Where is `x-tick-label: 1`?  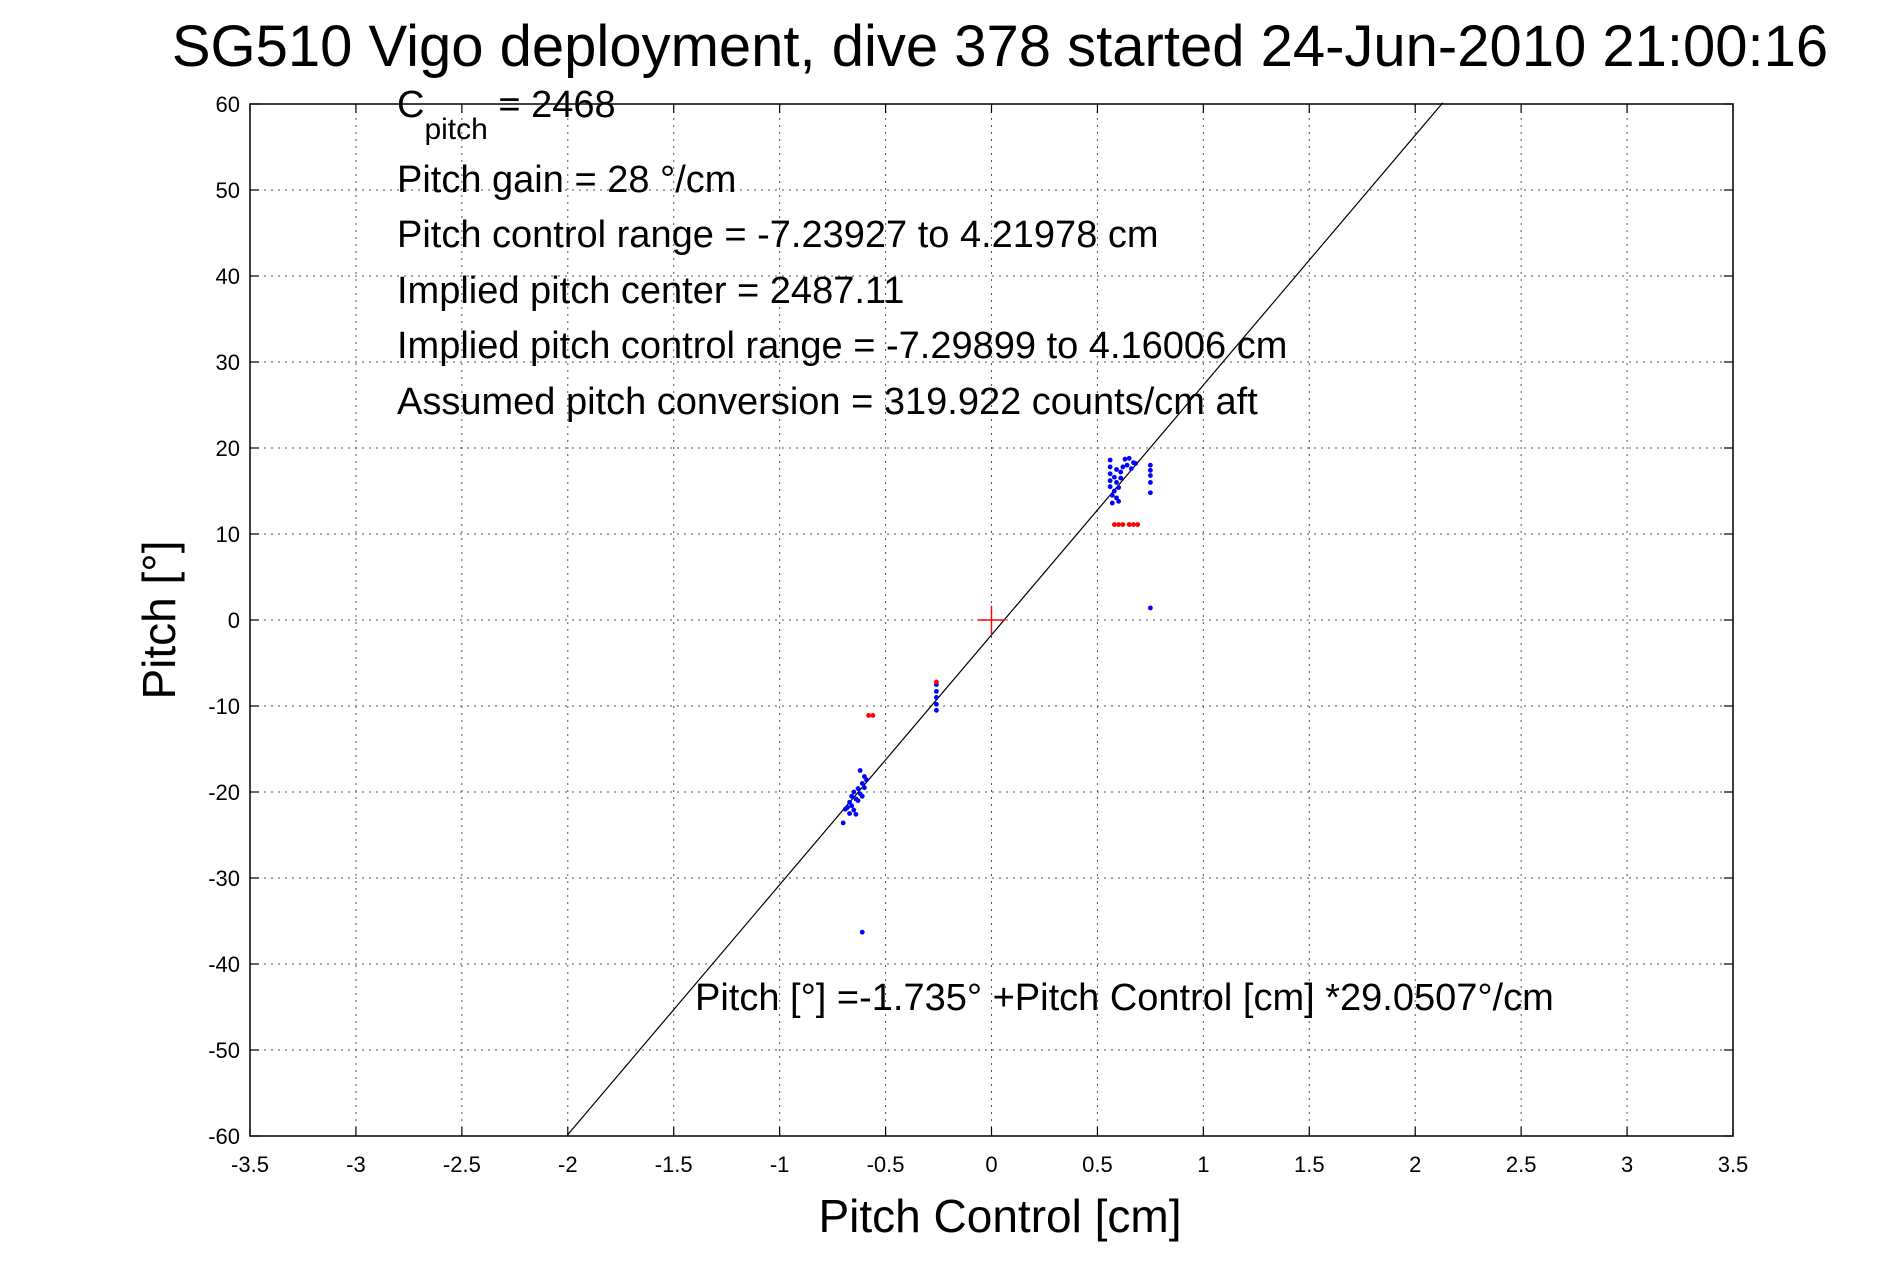
x-tick-label: 1 is located at coordinates (1203, 1164).